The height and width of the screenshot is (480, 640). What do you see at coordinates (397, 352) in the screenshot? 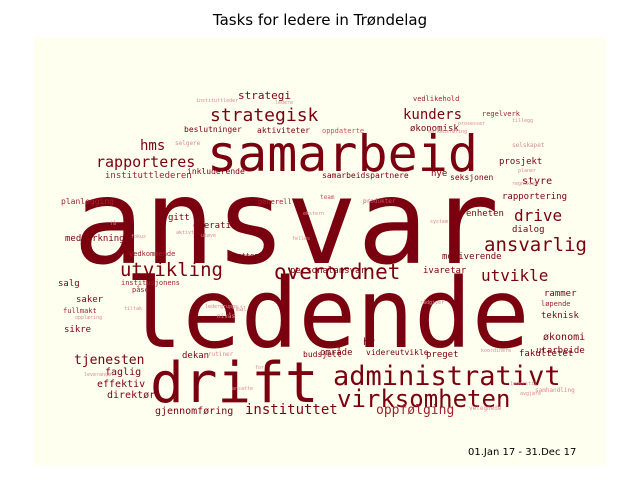
I see `cloud-word-49: videreutvikle` at bounding box center [397, 352].